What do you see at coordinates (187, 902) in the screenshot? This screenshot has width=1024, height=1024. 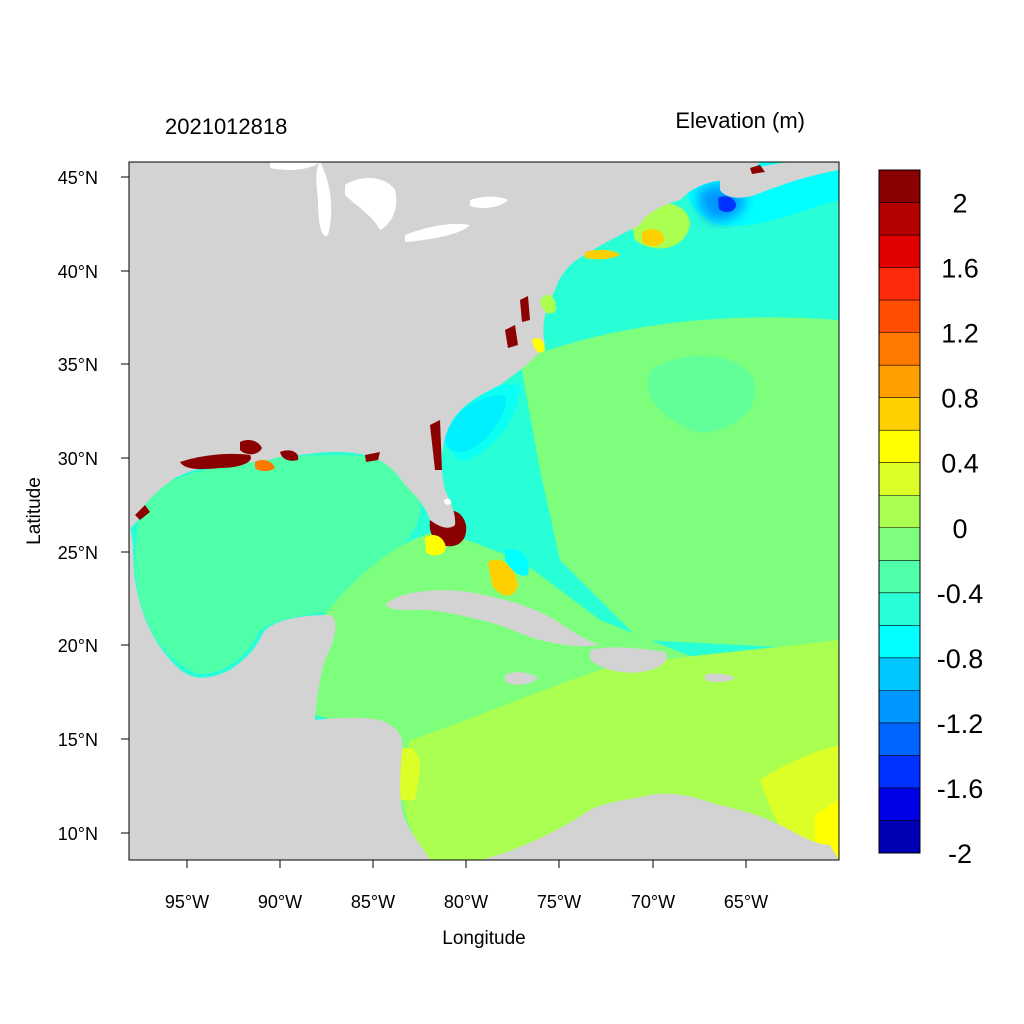 I see `lon-tick-label: 95°W` at bounding box center [187, 902].